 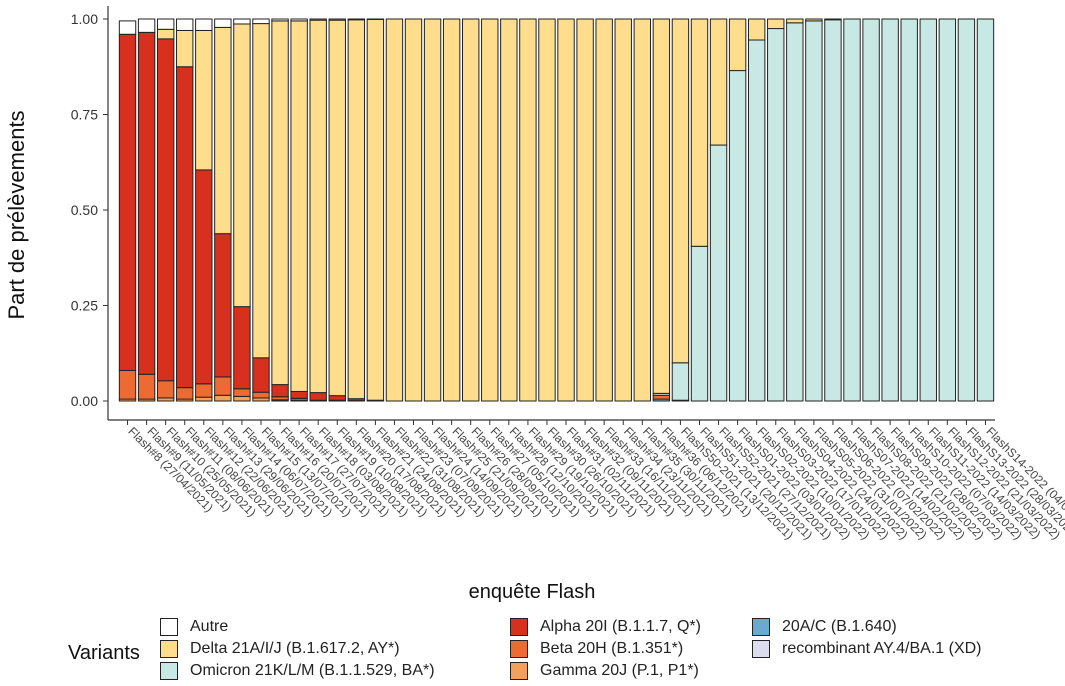 I want to click on legend-title: Variants, so click(x=104, y=653).